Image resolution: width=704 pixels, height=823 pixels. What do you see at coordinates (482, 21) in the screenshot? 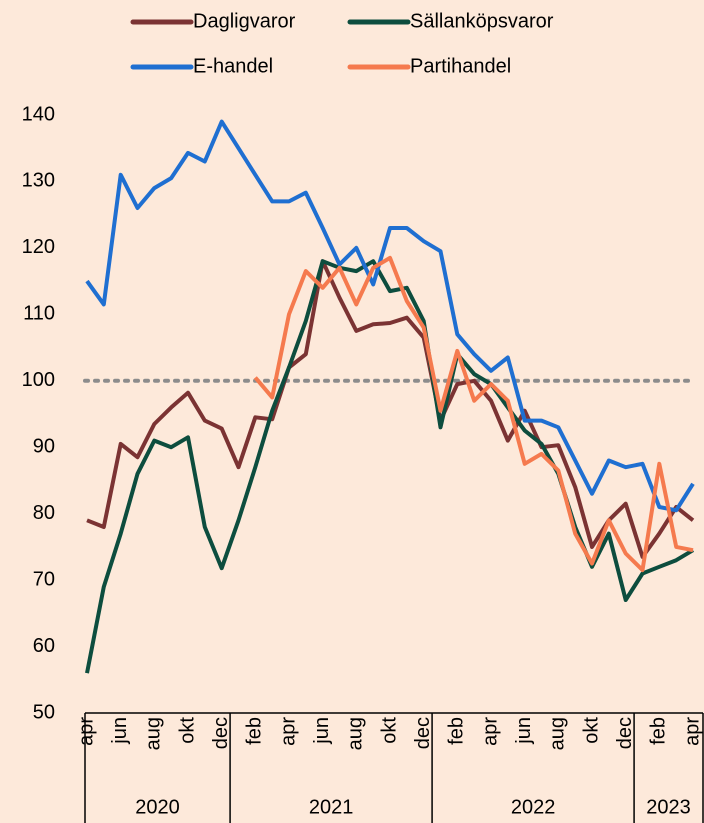
I see `legend-label: Sällanköpsvaror` at bounding box center [482, 21].